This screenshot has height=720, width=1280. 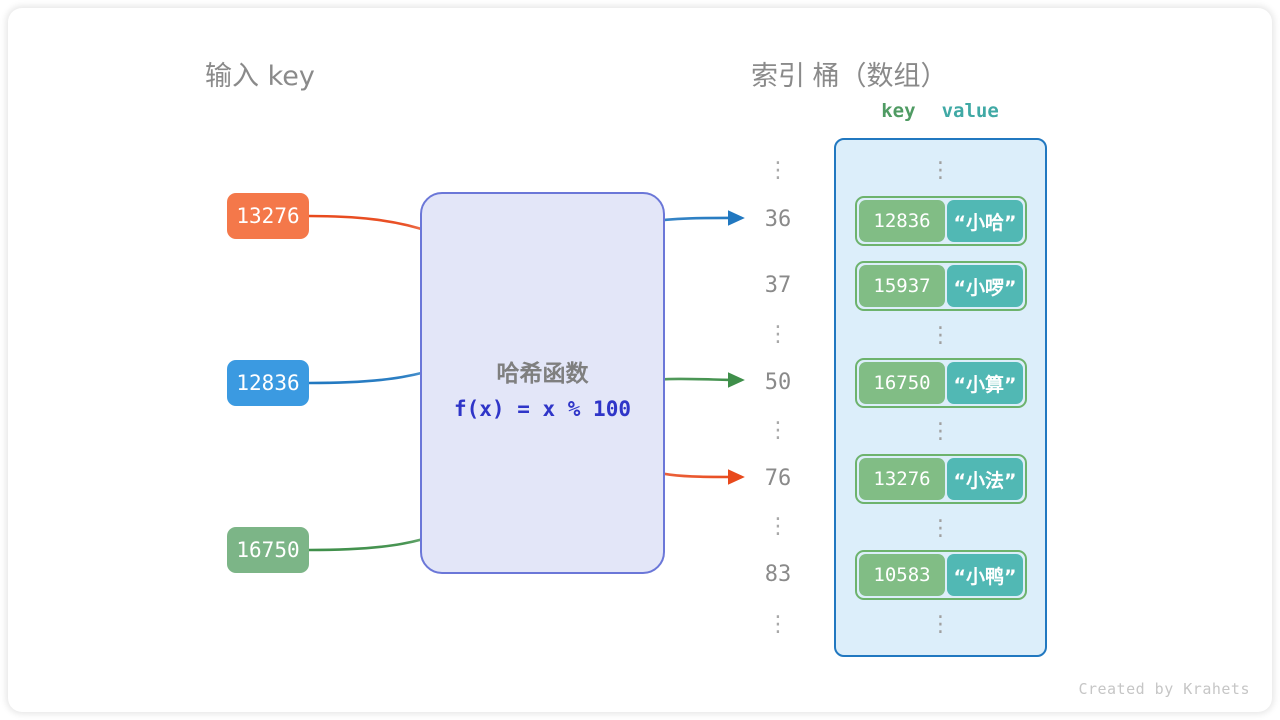 I want to click on bucket-entry-value: “小法”, so click(x=985, y=479).